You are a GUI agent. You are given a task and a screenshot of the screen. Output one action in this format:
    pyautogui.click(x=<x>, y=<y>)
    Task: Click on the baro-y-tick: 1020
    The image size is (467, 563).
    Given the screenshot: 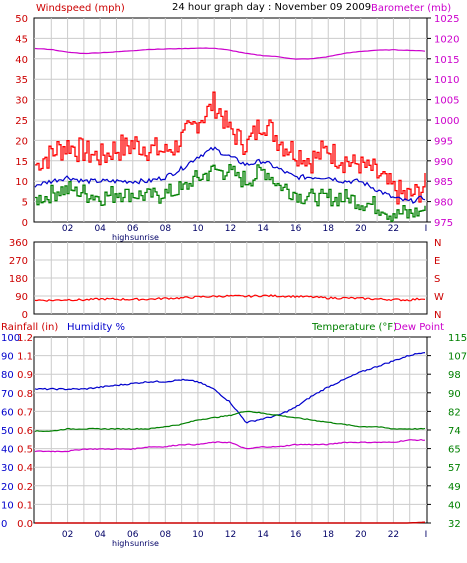 What is the action you would take?
    pyautogui.click(x=446, y=39)
    